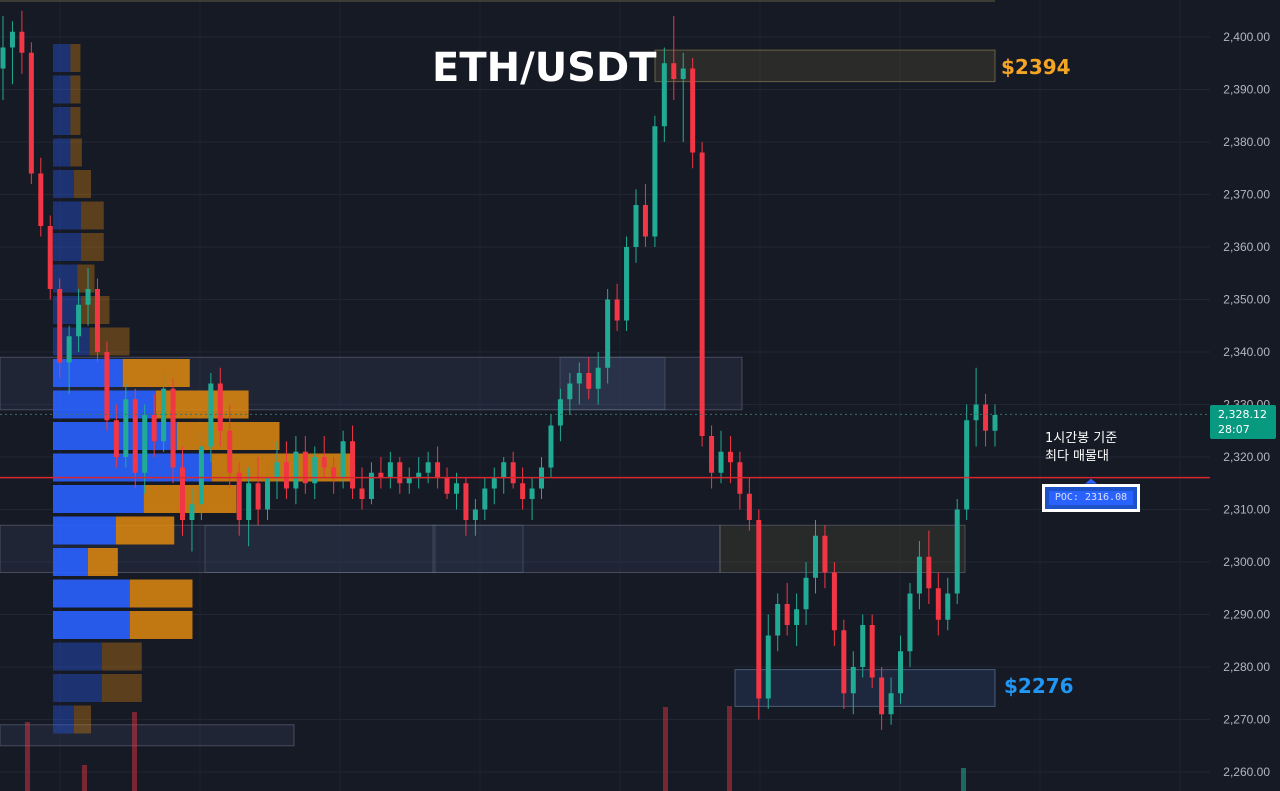 This screenshot has width=1280, height=791. Describe the element at coordinates (1246, 667) in the screenshot. I see `price-tick-label: 2,280.00` at that location.